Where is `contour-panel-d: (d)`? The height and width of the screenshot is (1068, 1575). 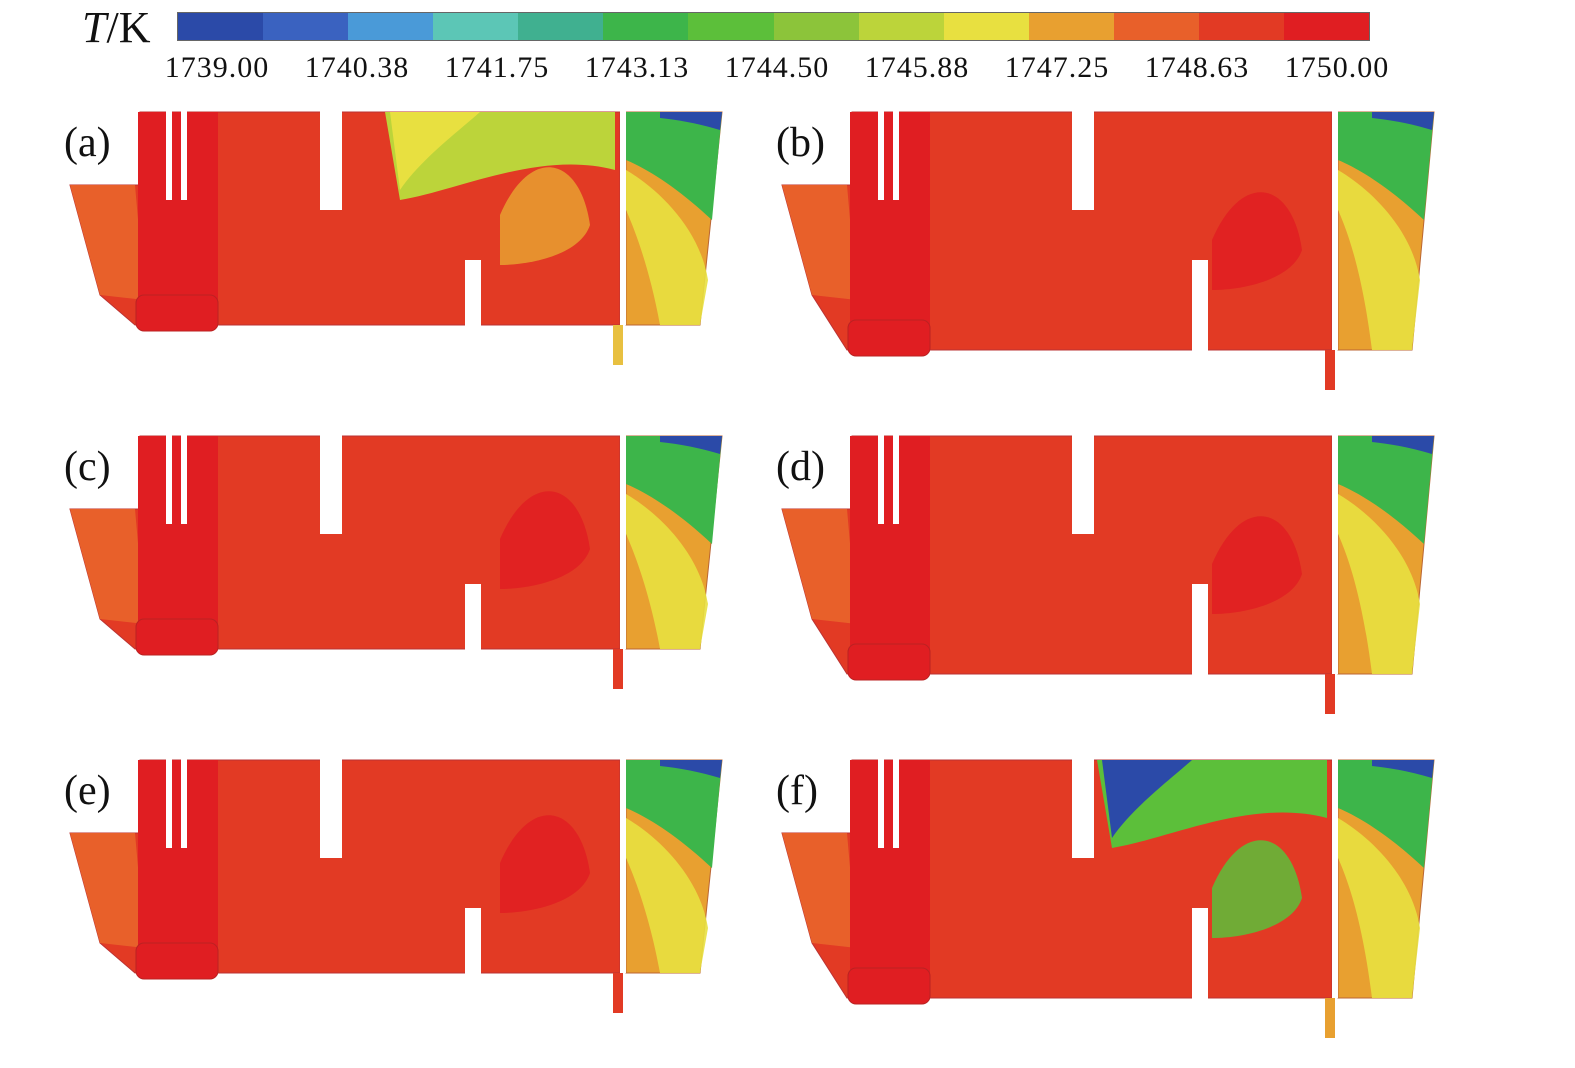
contour-panel-d: (d) is located at coordinates (1122, 589).